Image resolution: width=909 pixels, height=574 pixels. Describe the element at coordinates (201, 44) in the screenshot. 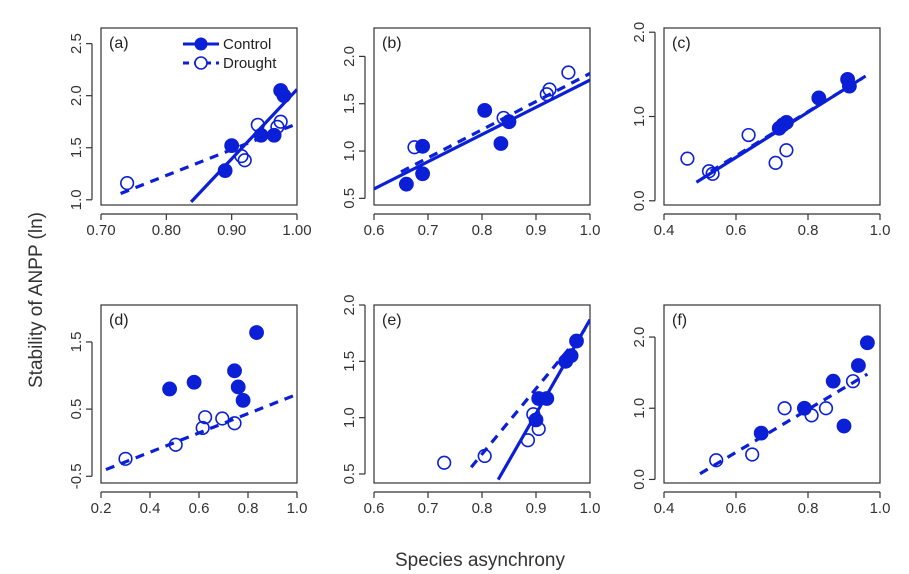

I see `legend-marker-control` at that location.